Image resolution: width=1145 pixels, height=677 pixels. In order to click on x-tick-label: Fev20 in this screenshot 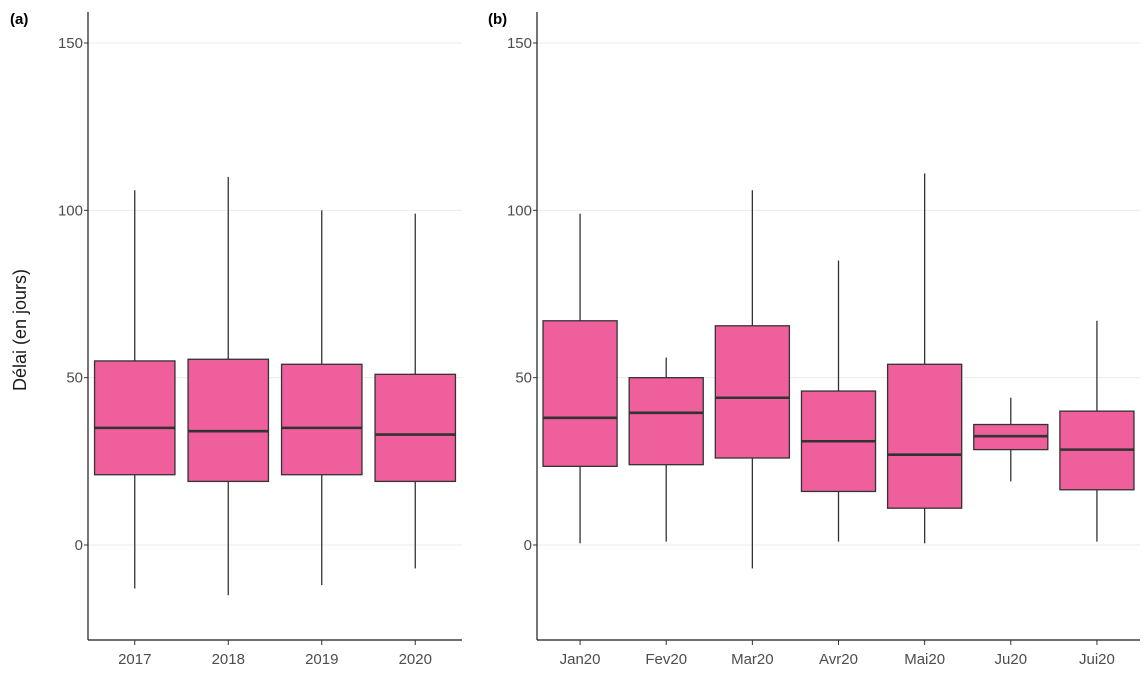, I will do `click(666, 659)`.